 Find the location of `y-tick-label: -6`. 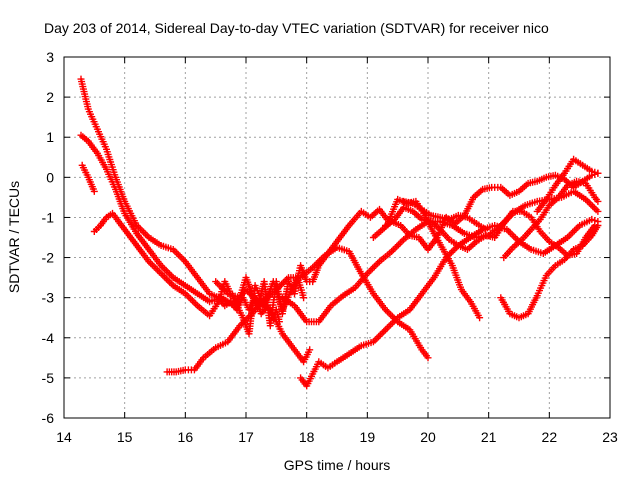

y-tick-label: -6 is located at coordinates (48, 418).